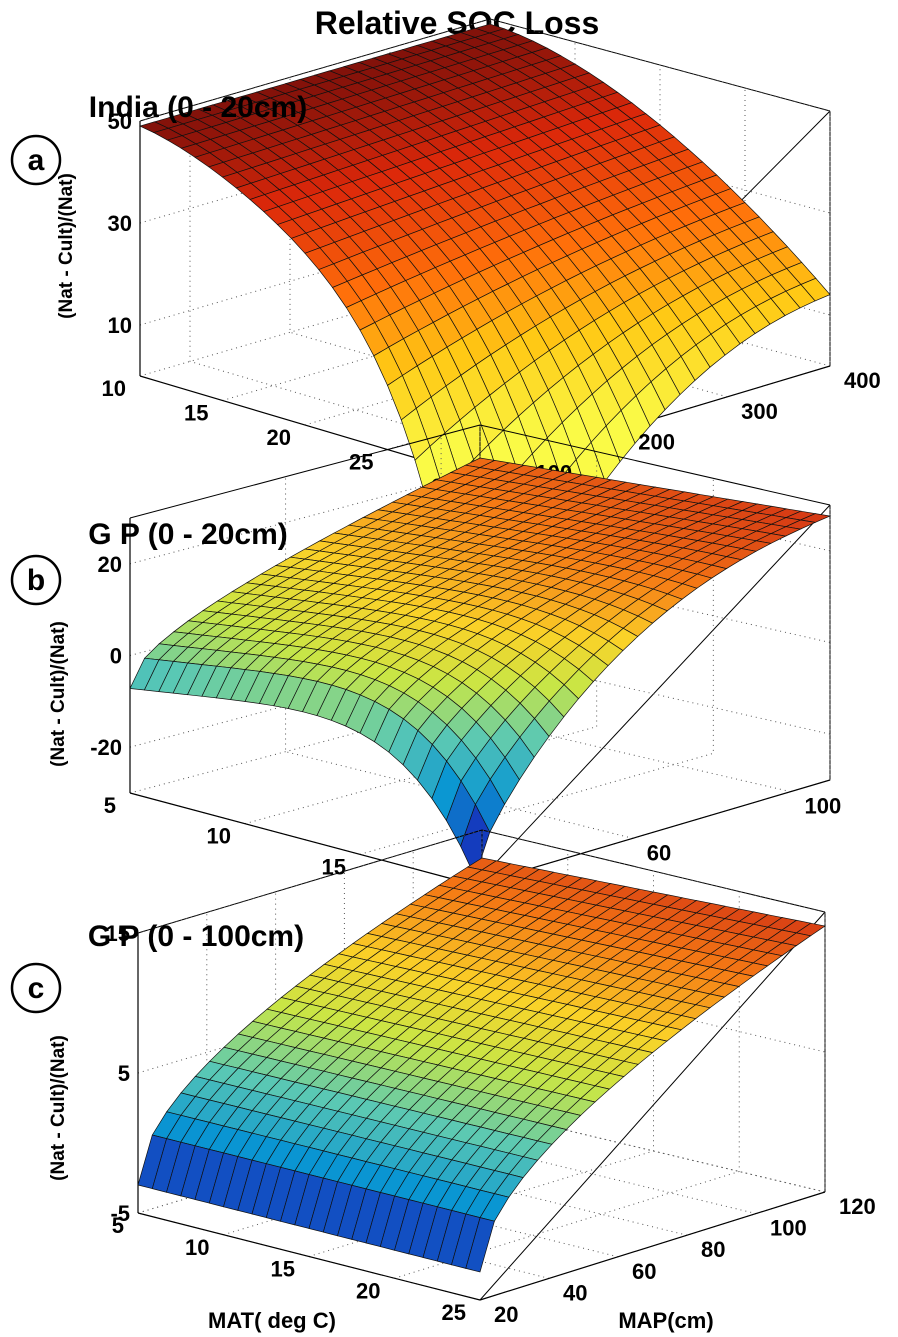  Describe the element at coordinates (713, 1249) in the screenshot. I see `y-tick-label: 80` at that location.